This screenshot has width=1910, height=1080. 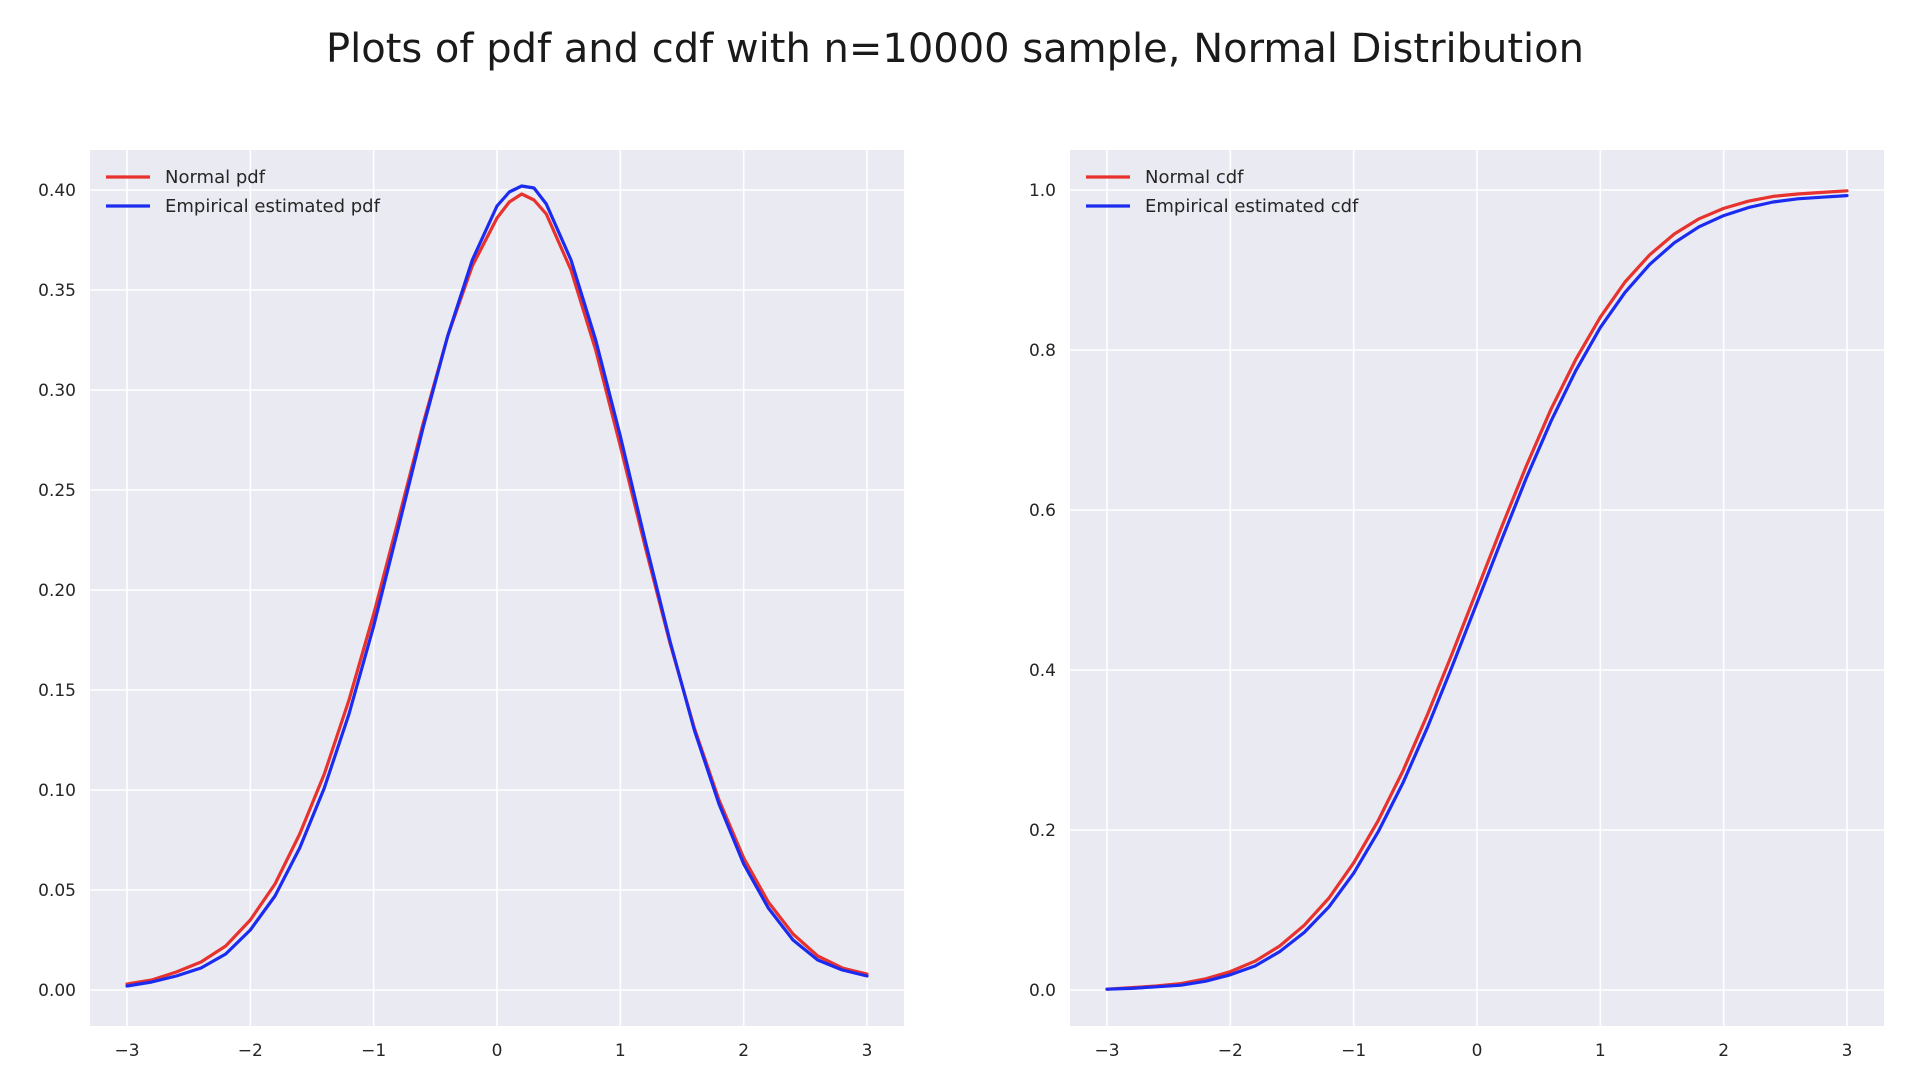 I want to click on y-tick-label: 1.0, so click(x=1042, y=191).